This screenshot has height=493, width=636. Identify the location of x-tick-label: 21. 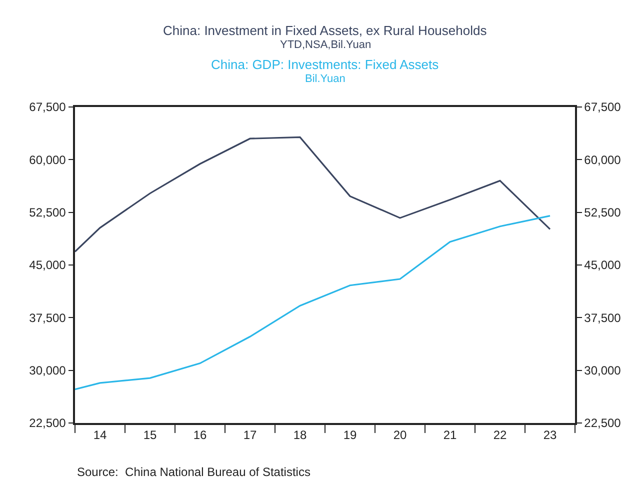
(450, 435).